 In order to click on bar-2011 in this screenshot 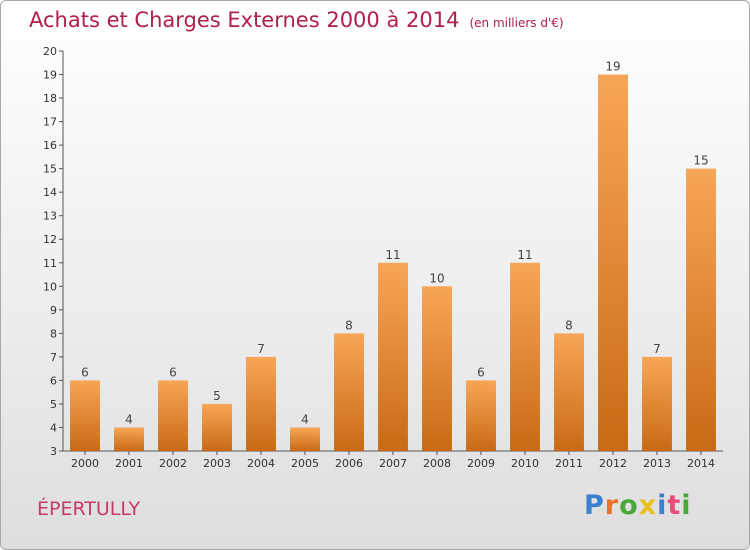, I will do `click(569, 392)`.